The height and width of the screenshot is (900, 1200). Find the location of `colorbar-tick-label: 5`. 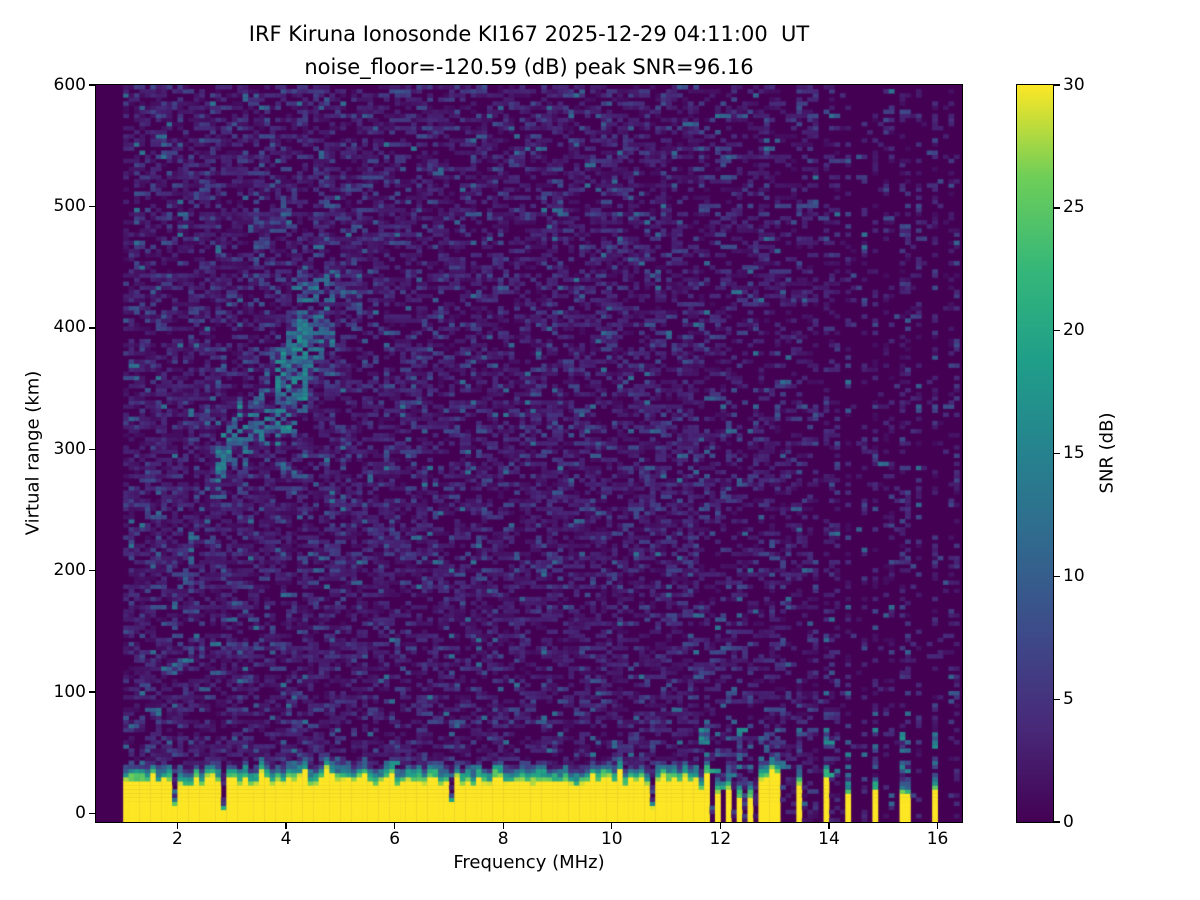

colorbar-tick-label: 5 is located at coordinates (1068, 698).